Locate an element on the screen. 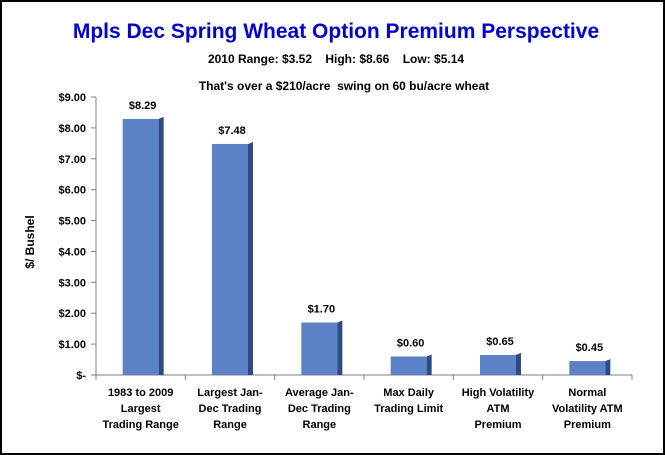 The image size is (665, 455). y-axis-label: $/ Bushel is located at coordinates (30, 241).